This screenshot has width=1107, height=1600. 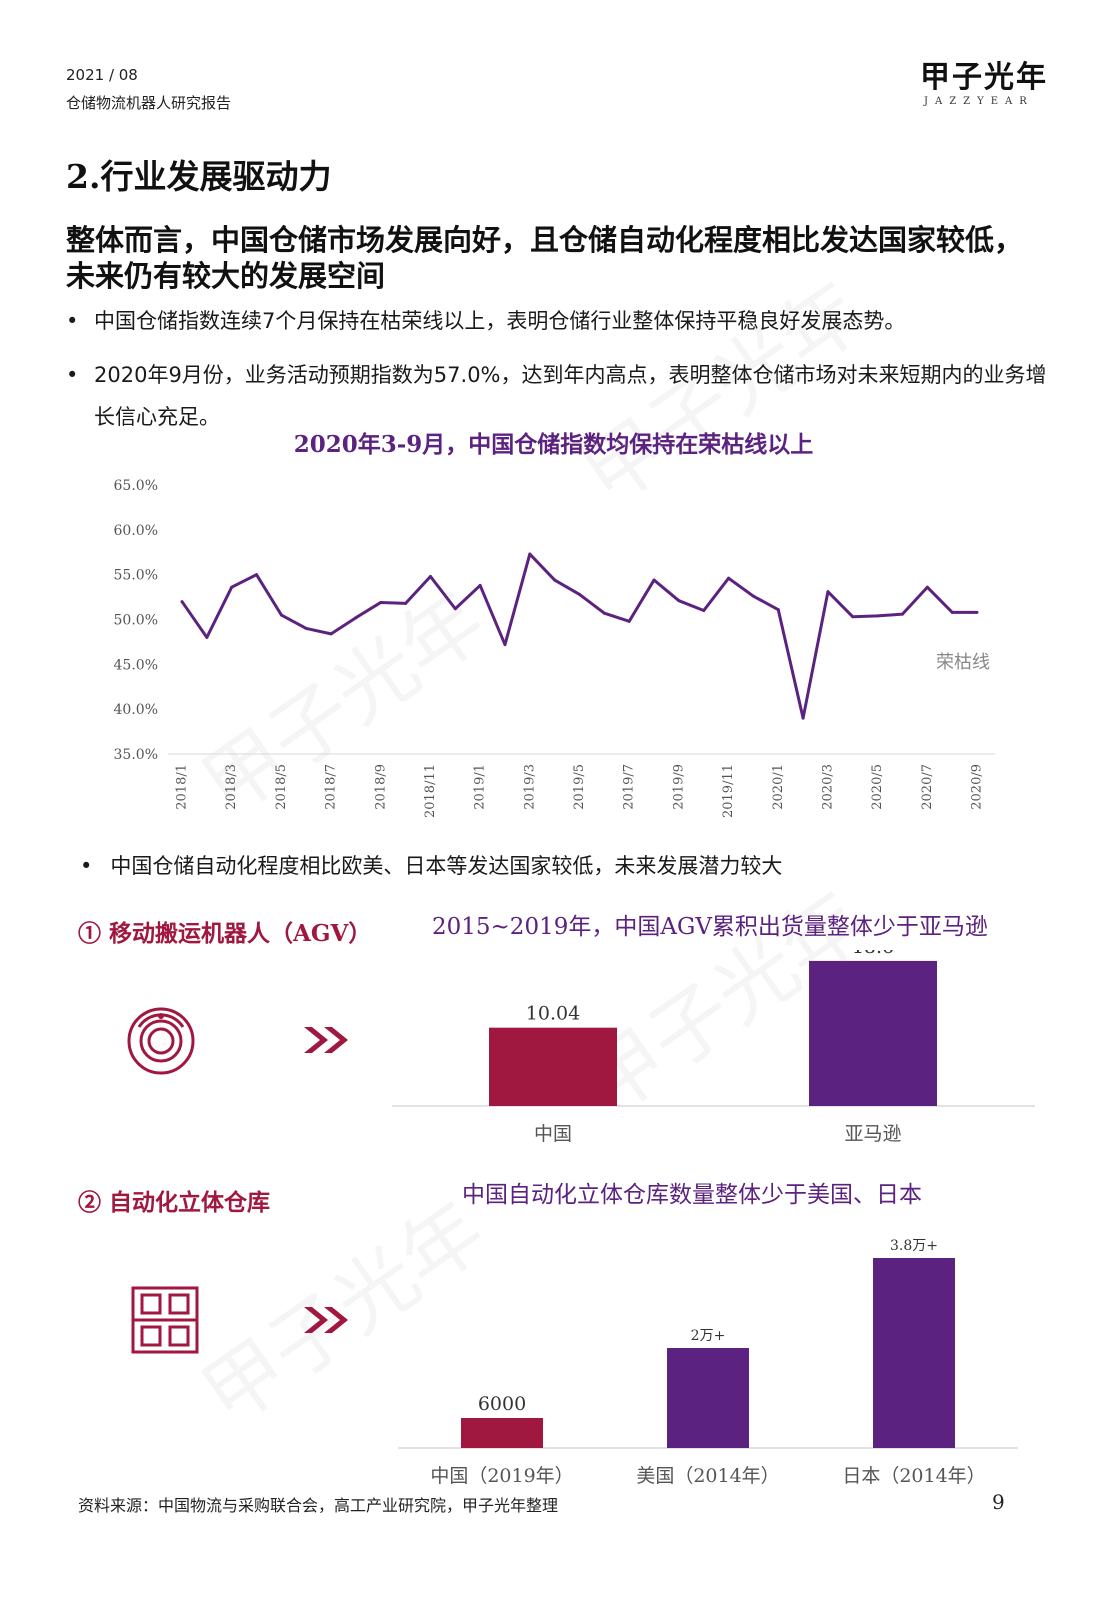 What do you see at coordinates (692, 1195) in the screenshot?
I see `warehouse-chart-title: 中国自动化立体仓库数量整体少于美国、日本` at bounding box center [692, 1195].